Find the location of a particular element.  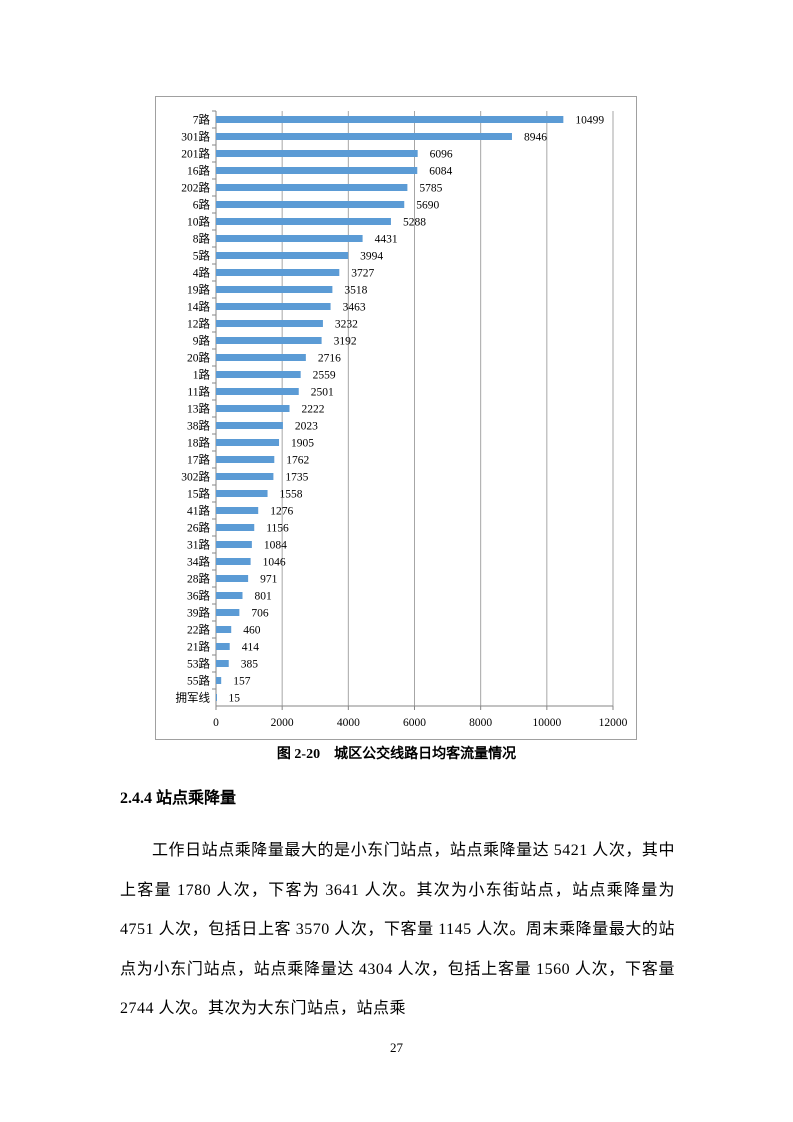

category-label: 8路 is located at coordinates (202, 239).